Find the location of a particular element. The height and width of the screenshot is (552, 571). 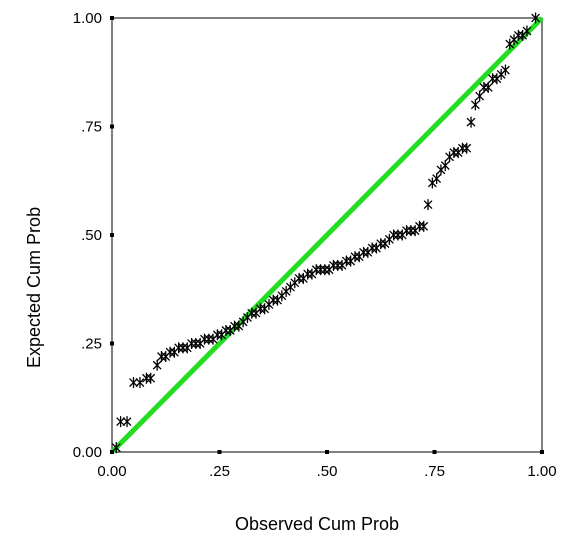

x-tick-label: .50 is located at coordinates (327, 471).